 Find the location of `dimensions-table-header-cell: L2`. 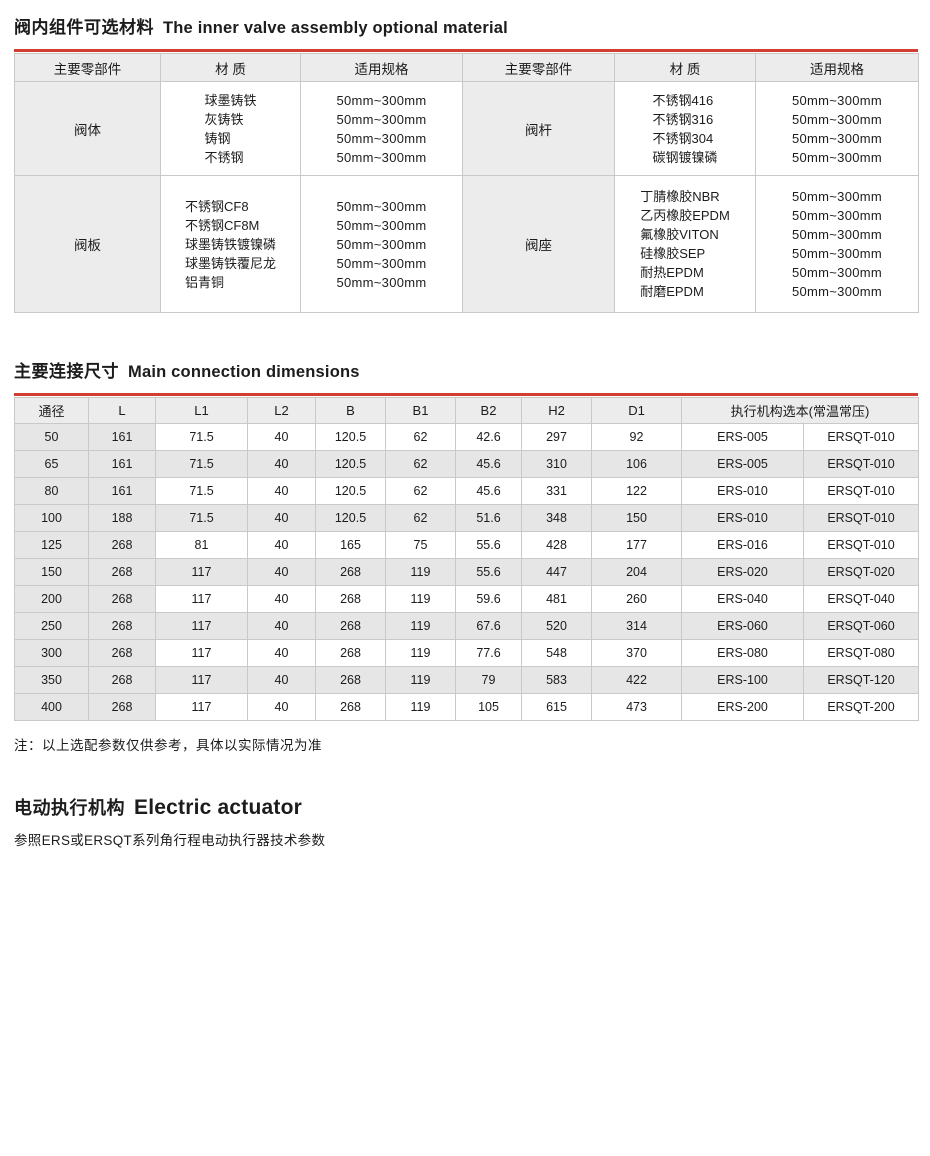

dimensions-table-header-cell: L2 is located at coordinates (281, 410).